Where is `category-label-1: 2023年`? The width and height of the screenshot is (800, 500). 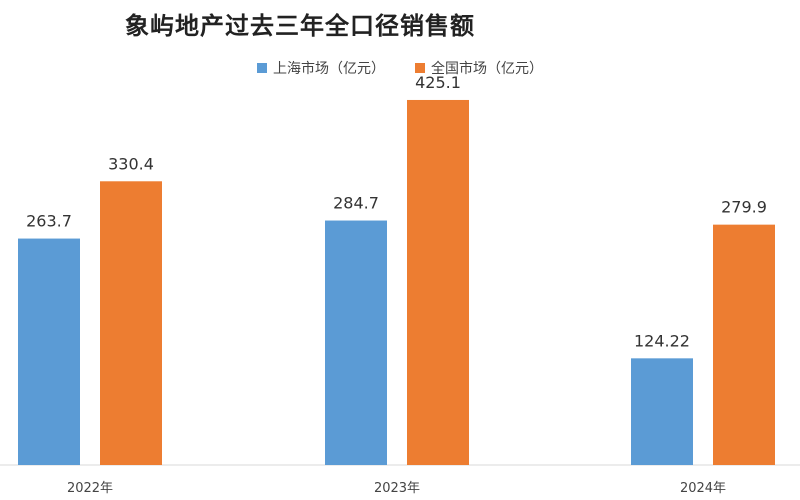 category-label-1: 2023年 is located at coordinates (397, 488).